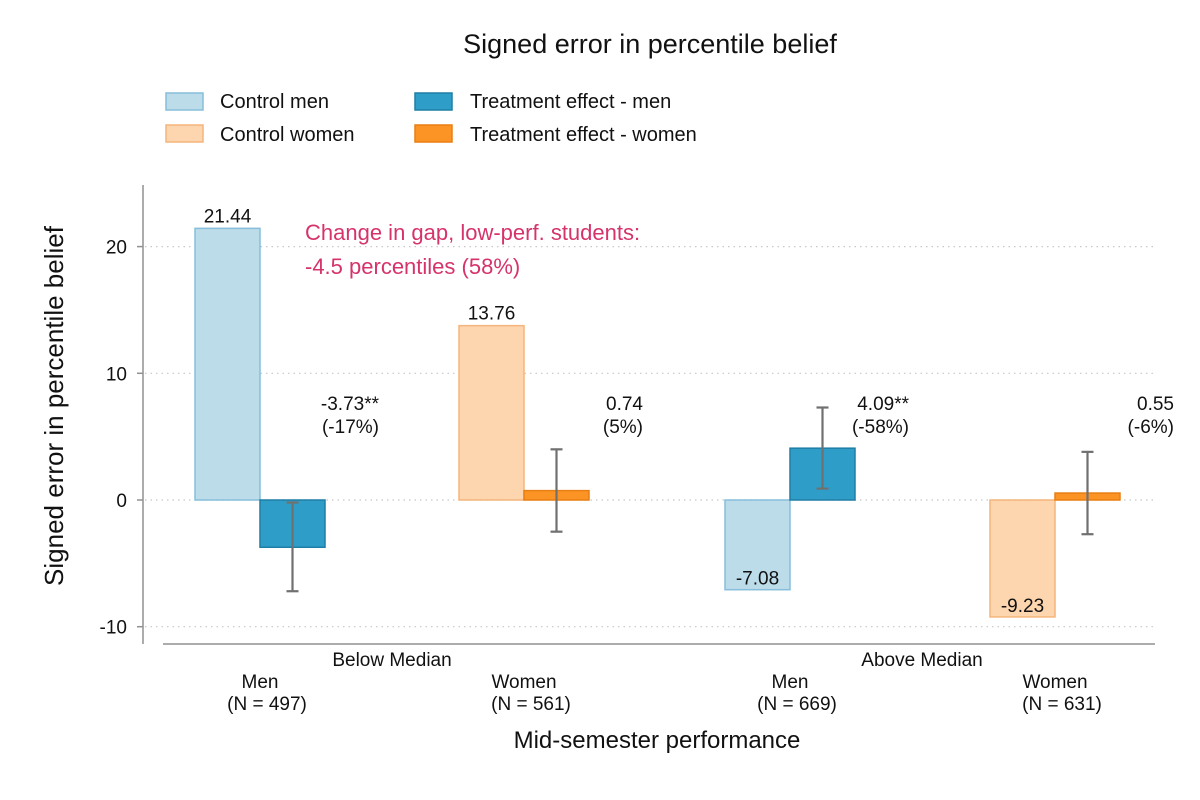  Describe the element at coordinates (1054, 682) in the screenshot. I see `x-tick-label-1-1: Women` at that location.